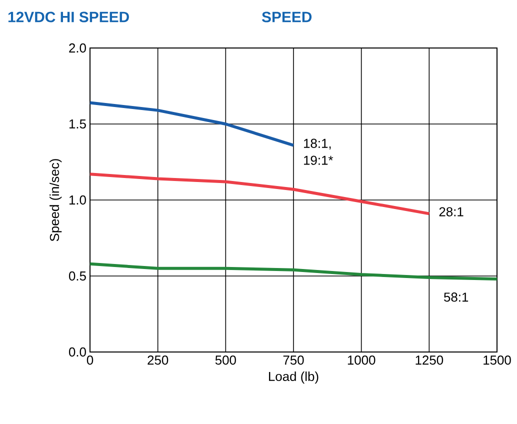 This screenshot has width=517, height=424. Describe the element at coordinates (158, 360) in the screenshot. I see `x-tick-label: 250` at that location.